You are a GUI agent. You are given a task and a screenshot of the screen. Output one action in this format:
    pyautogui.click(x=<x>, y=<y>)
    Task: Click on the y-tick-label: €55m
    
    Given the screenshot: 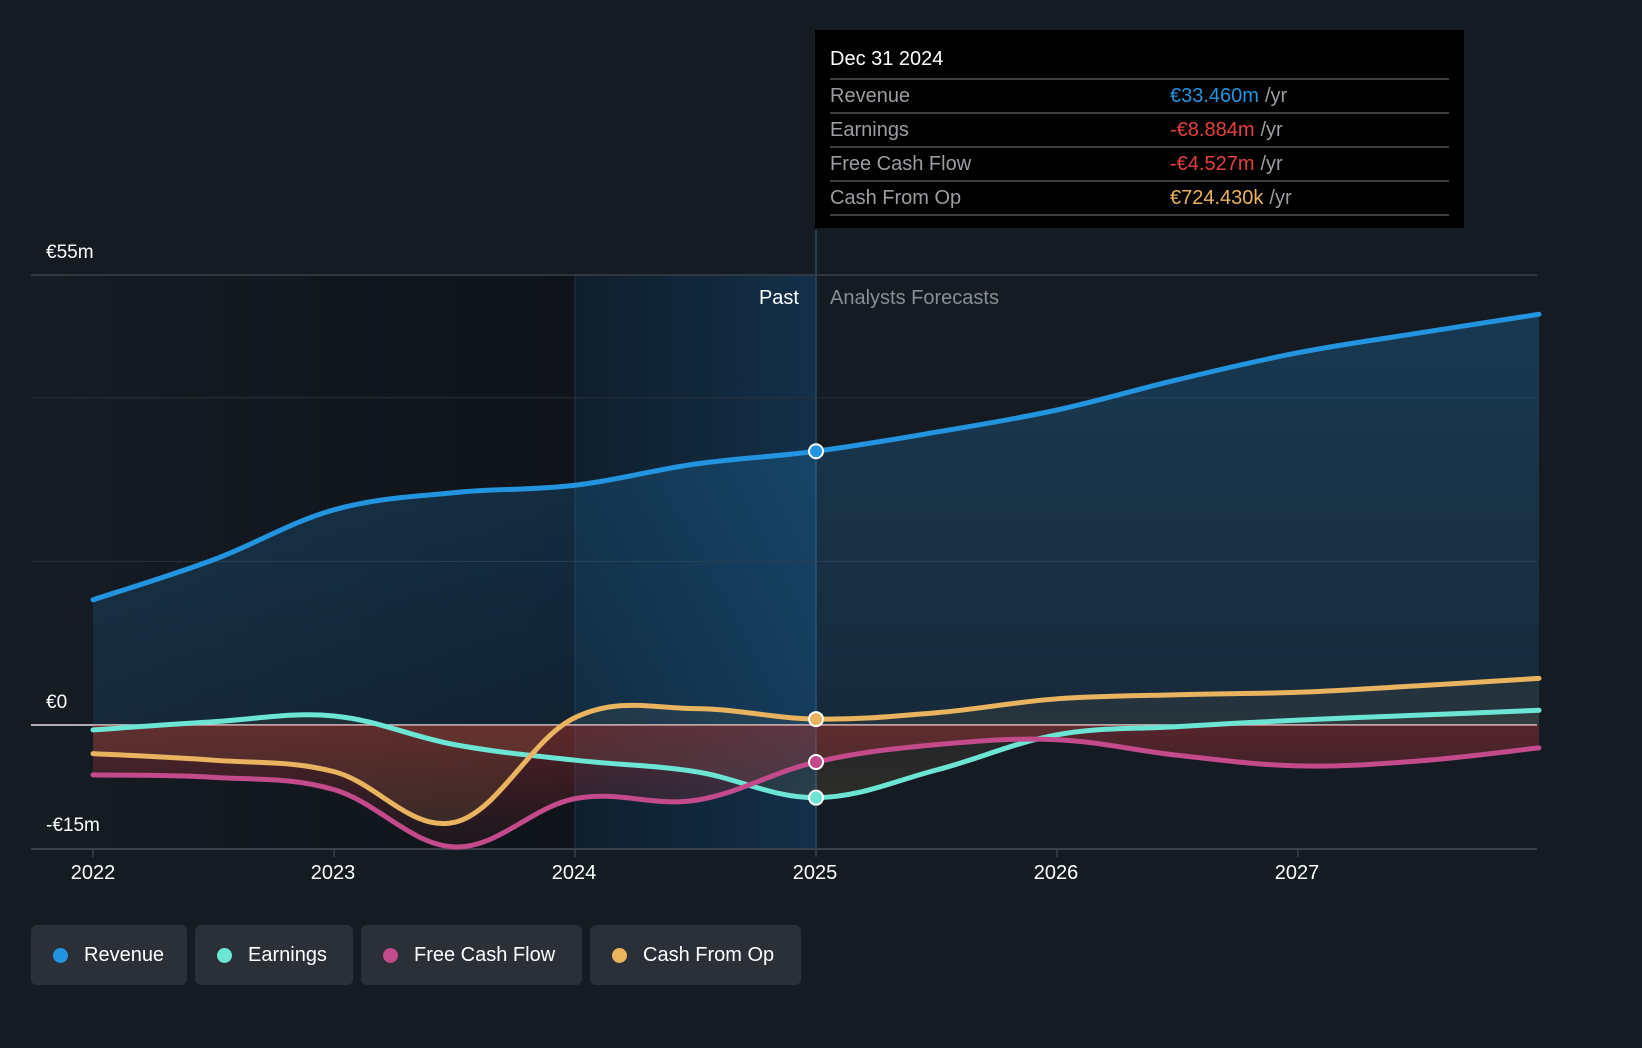 What is the action you would take?
    pyautogui.click(x=70, y=252)
    